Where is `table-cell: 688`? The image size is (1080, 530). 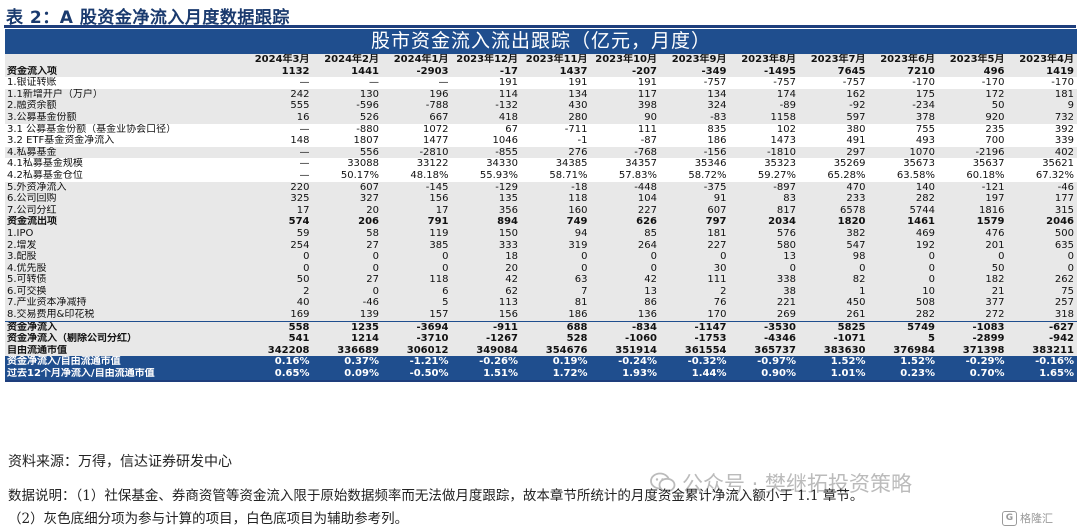 table-cell: 688 is located at coordinates (556, 327).